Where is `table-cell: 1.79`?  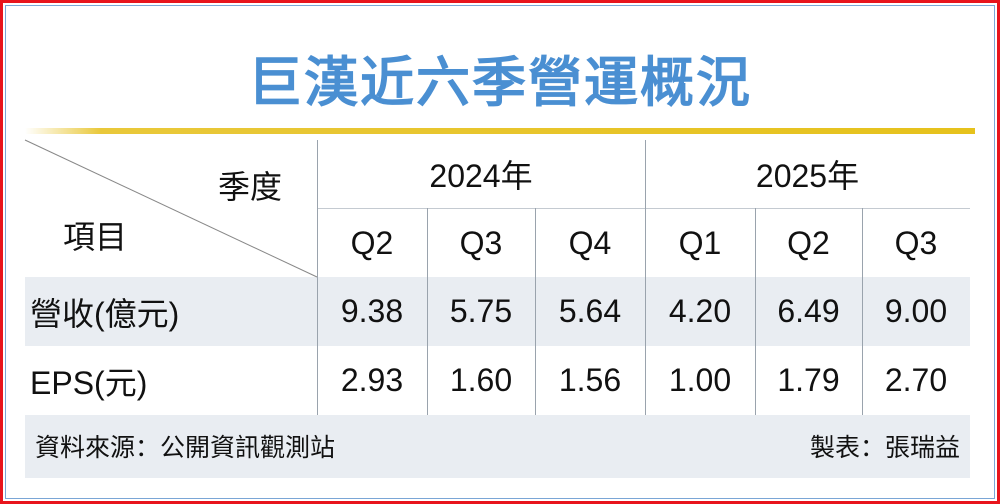 table-cell: 1.79 is located at coordinates (808, 380).